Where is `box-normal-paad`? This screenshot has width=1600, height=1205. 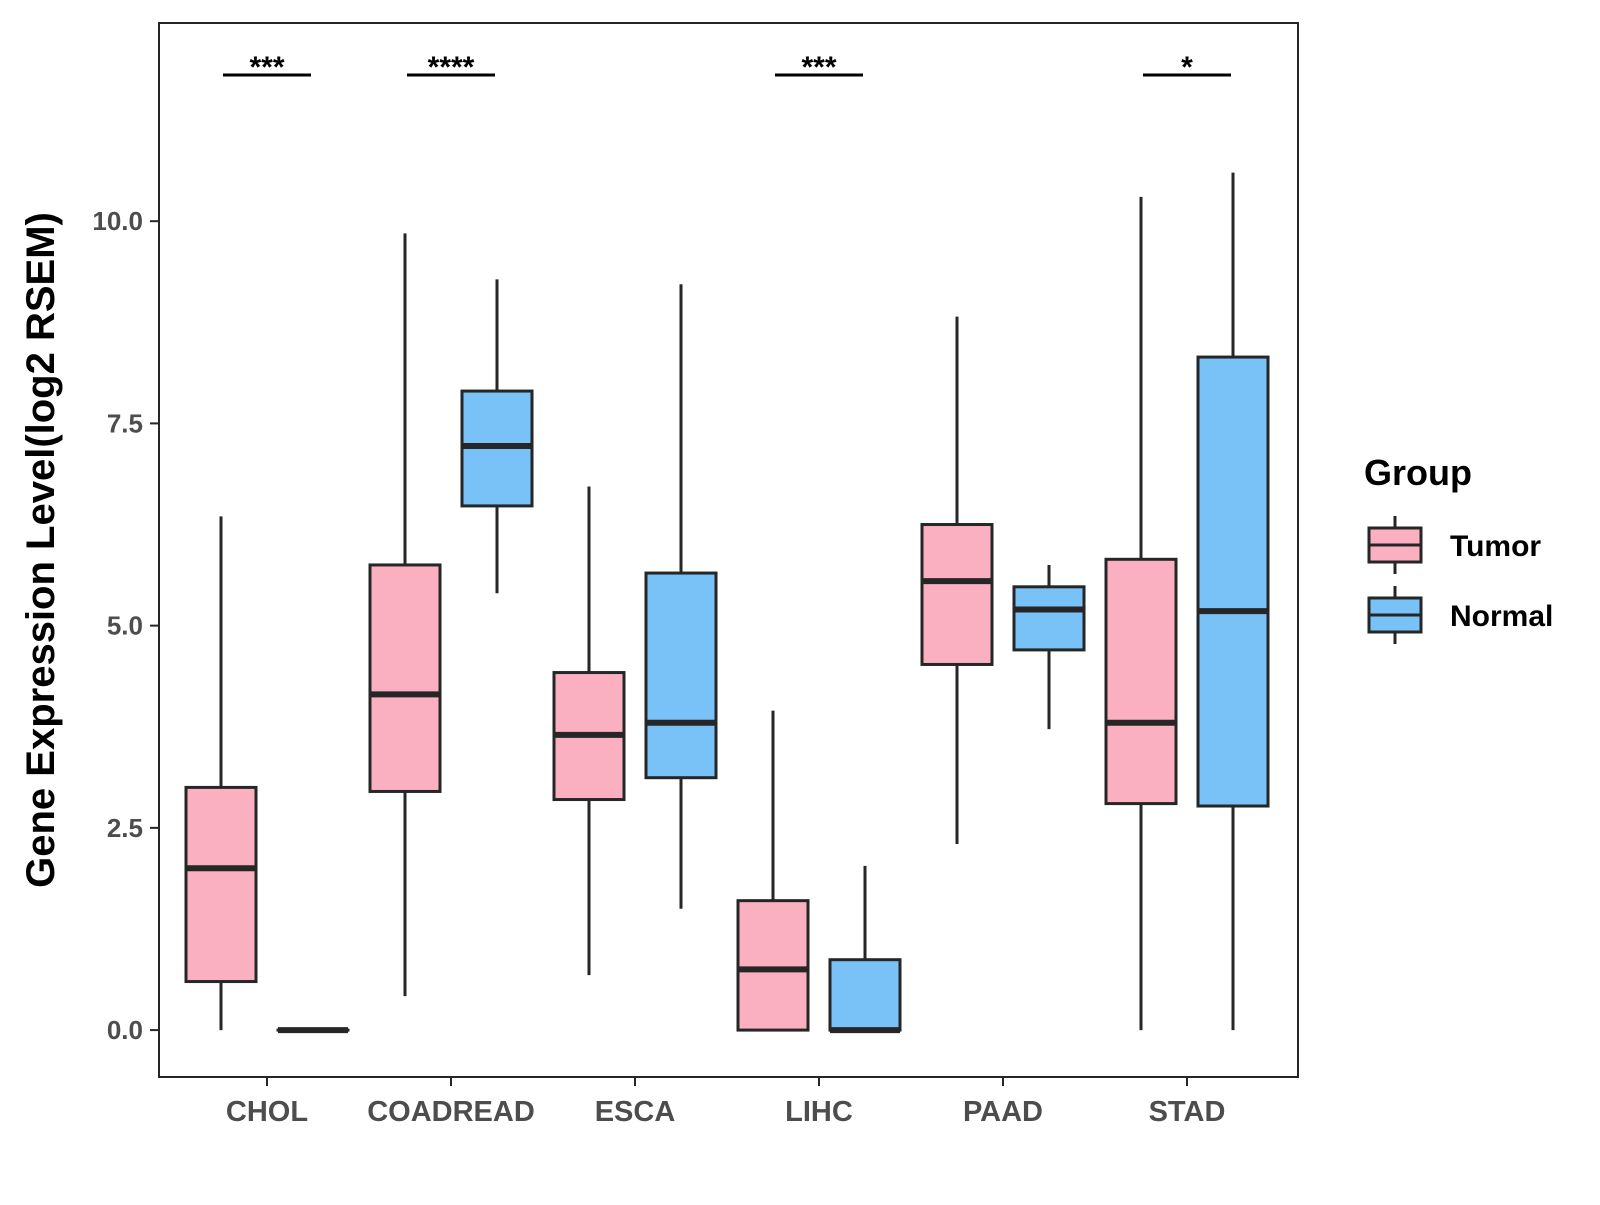 box-normal-paad is located at coordinates (1049, 647).